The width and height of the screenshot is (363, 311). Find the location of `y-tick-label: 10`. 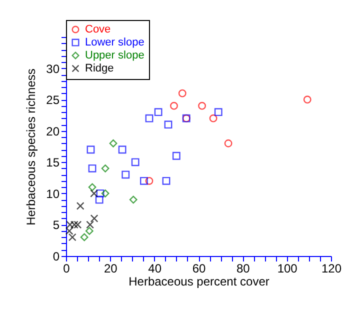

y-tick-label: 10 is located at coordinates (53, 193).